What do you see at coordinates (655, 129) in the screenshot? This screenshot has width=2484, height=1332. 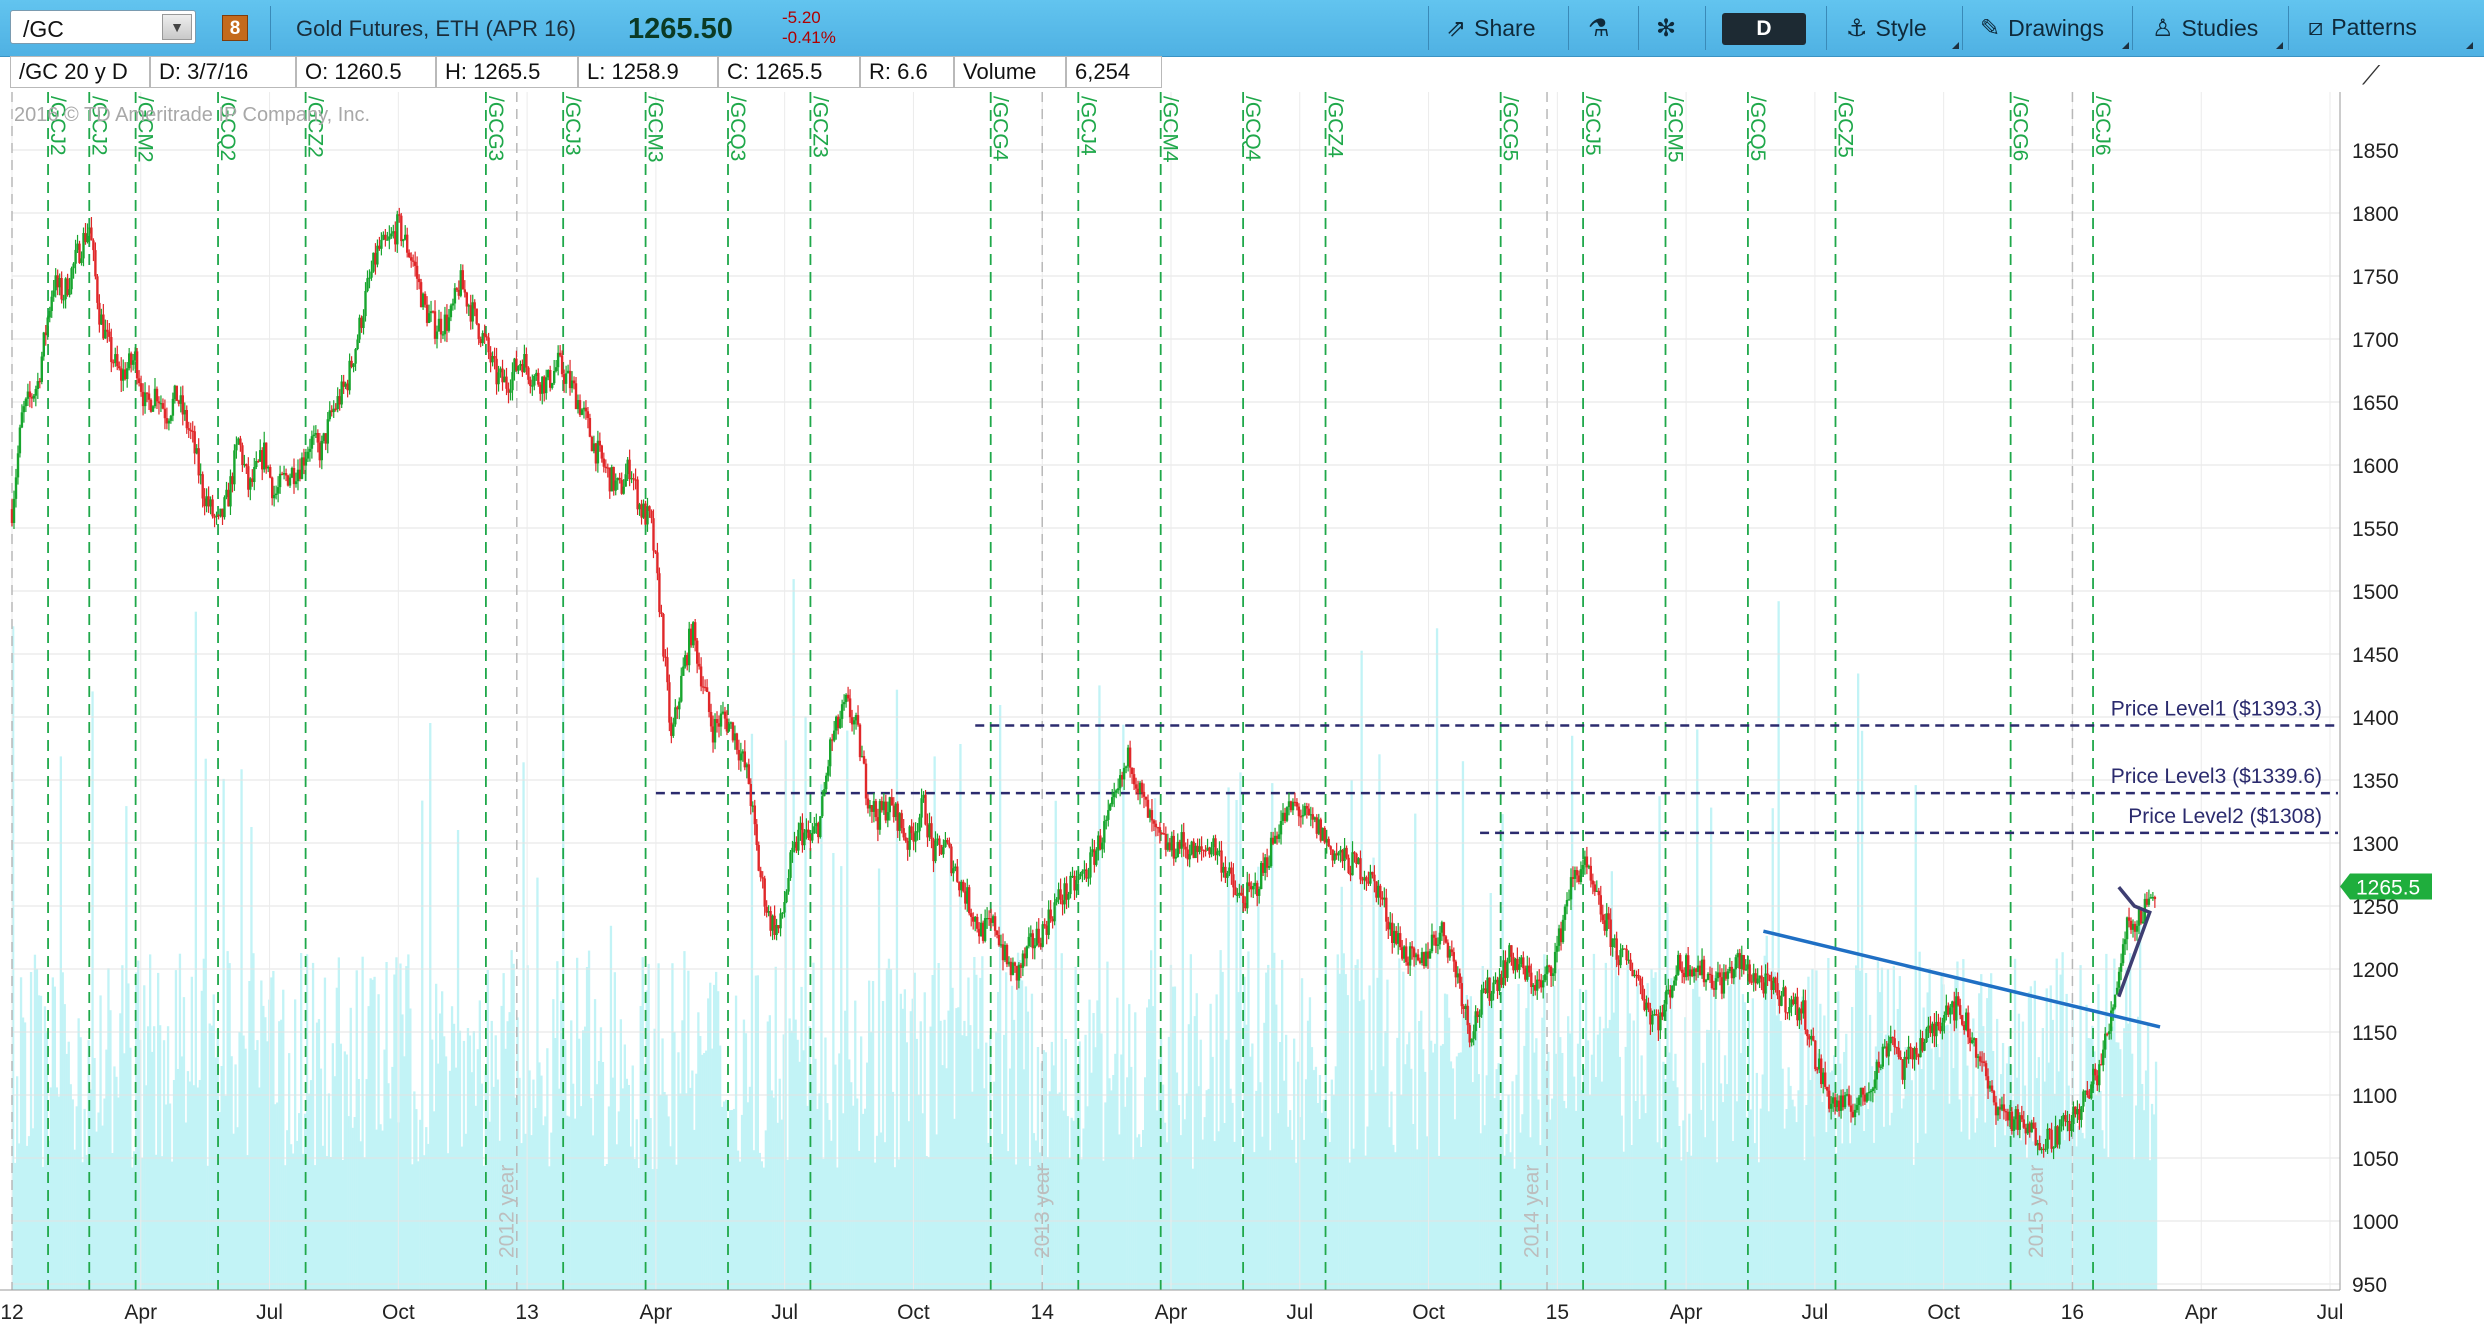 I see `contract-marker-label: /GCM3` at bounding box center [655, 129].